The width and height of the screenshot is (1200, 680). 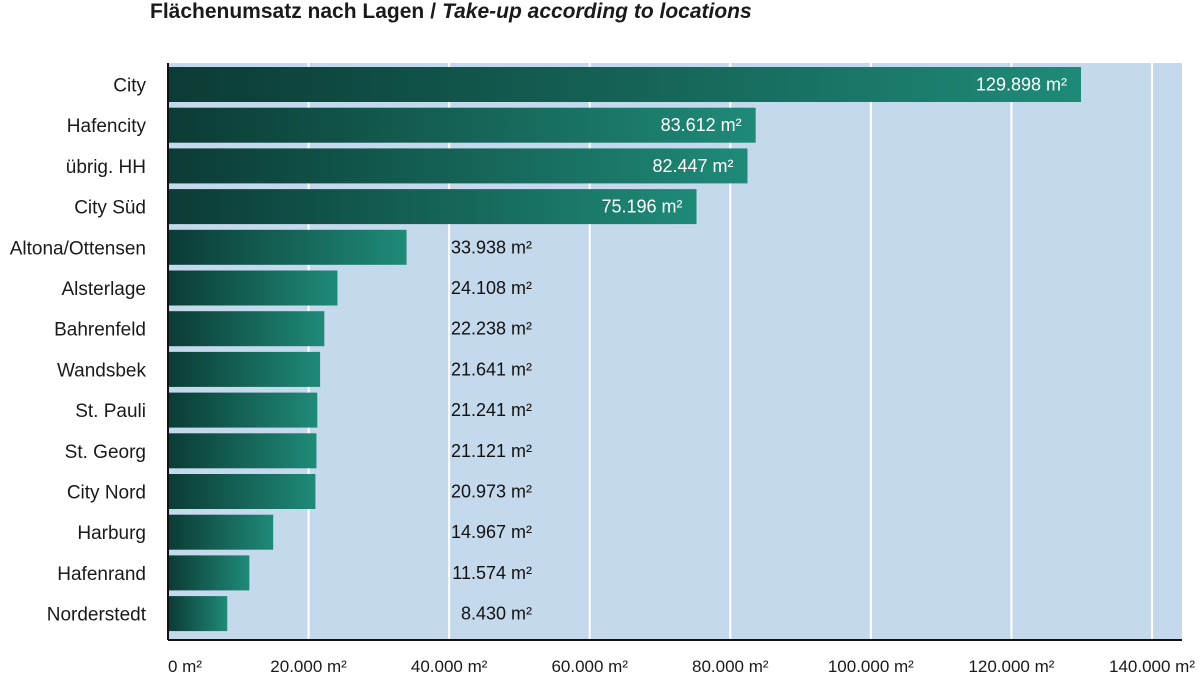 I want to click on chart-title-main: Flächenumsatz nach Lagen, so click(x=287, y=11).